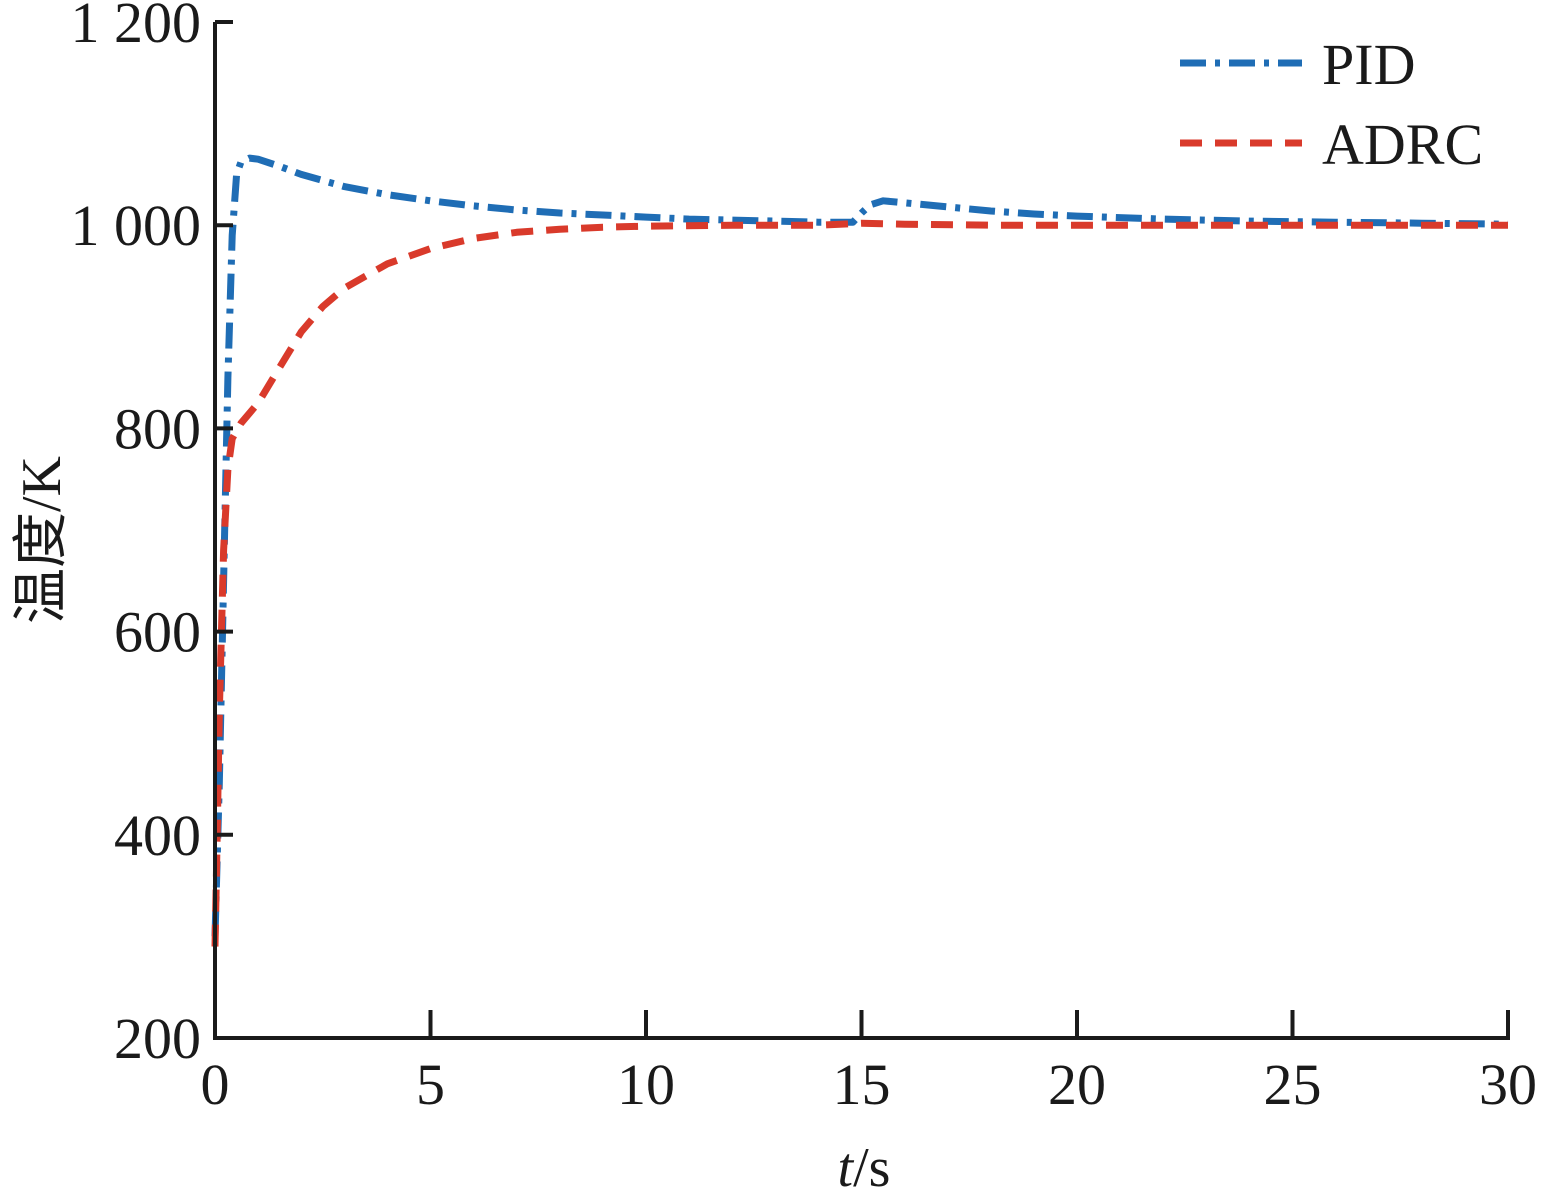  Describe the element at coordinates (152, 535) in the screenshot. I see `y-ticks: 200 400 600 800 1 000 1 200` at that location.